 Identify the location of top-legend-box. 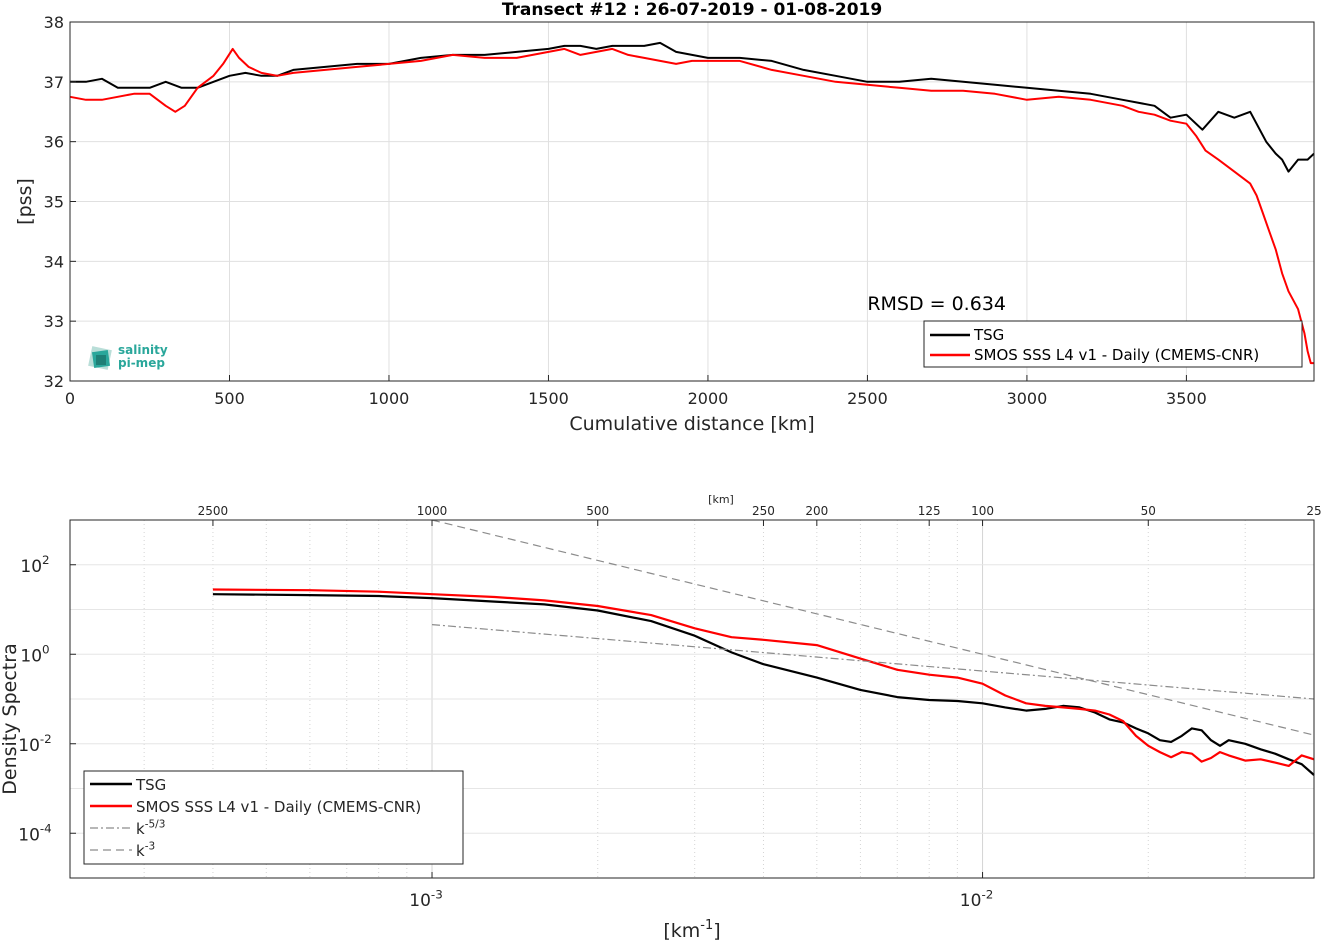
(1113, 344).